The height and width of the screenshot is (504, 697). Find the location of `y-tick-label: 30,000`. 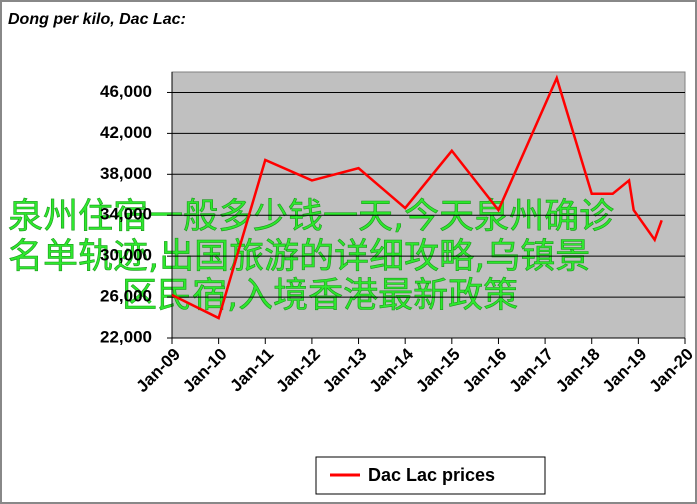

y-tick-label: 30,000 is located at coordinates (126, 255).